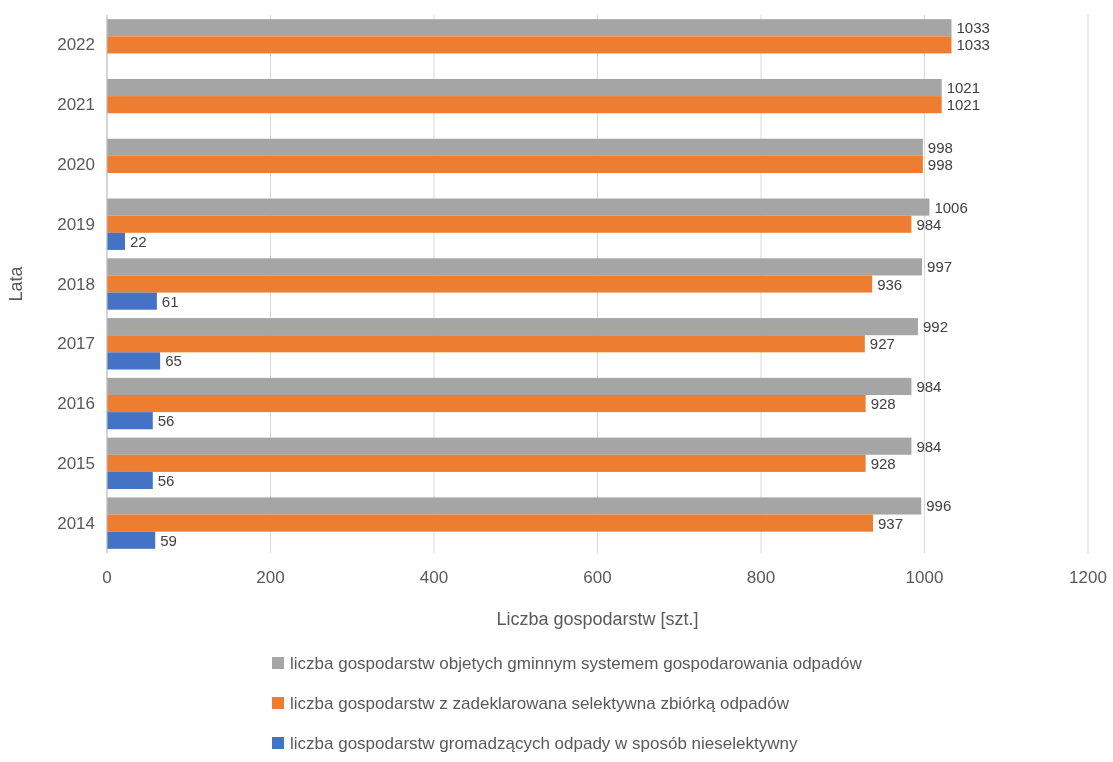  I want to click on y-tick-label: 2018, so click(76, 284).